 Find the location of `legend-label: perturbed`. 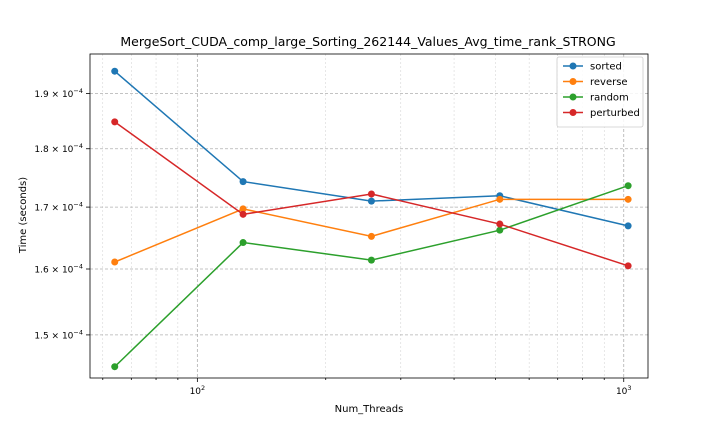

legend-label: perturbed is located at coordinates (615, 113).